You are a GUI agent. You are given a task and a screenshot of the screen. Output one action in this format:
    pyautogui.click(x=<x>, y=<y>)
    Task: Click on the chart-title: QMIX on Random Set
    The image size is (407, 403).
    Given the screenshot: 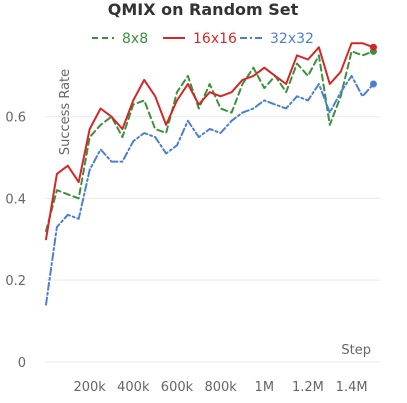 What is the action you would take?
    pyautogui.click(x=203, y=9)
    